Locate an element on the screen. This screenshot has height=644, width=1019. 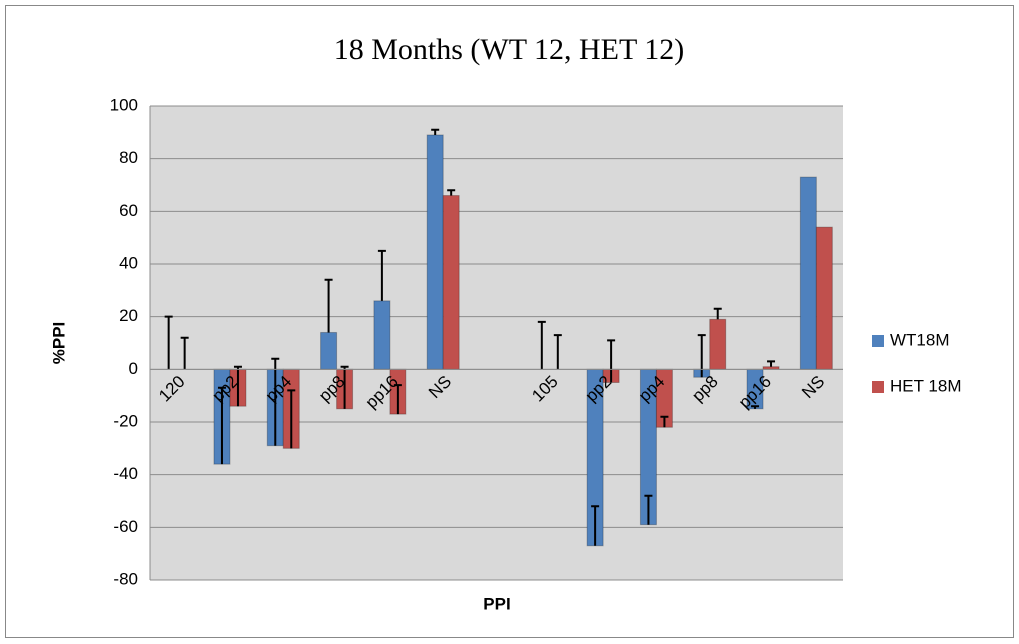
y-tick-label: -40 is located at coordinates (125, 473).